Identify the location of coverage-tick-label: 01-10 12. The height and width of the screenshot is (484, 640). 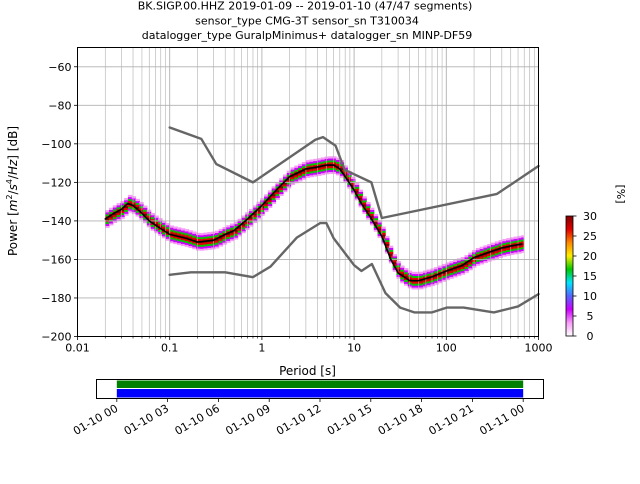
(298, 420).